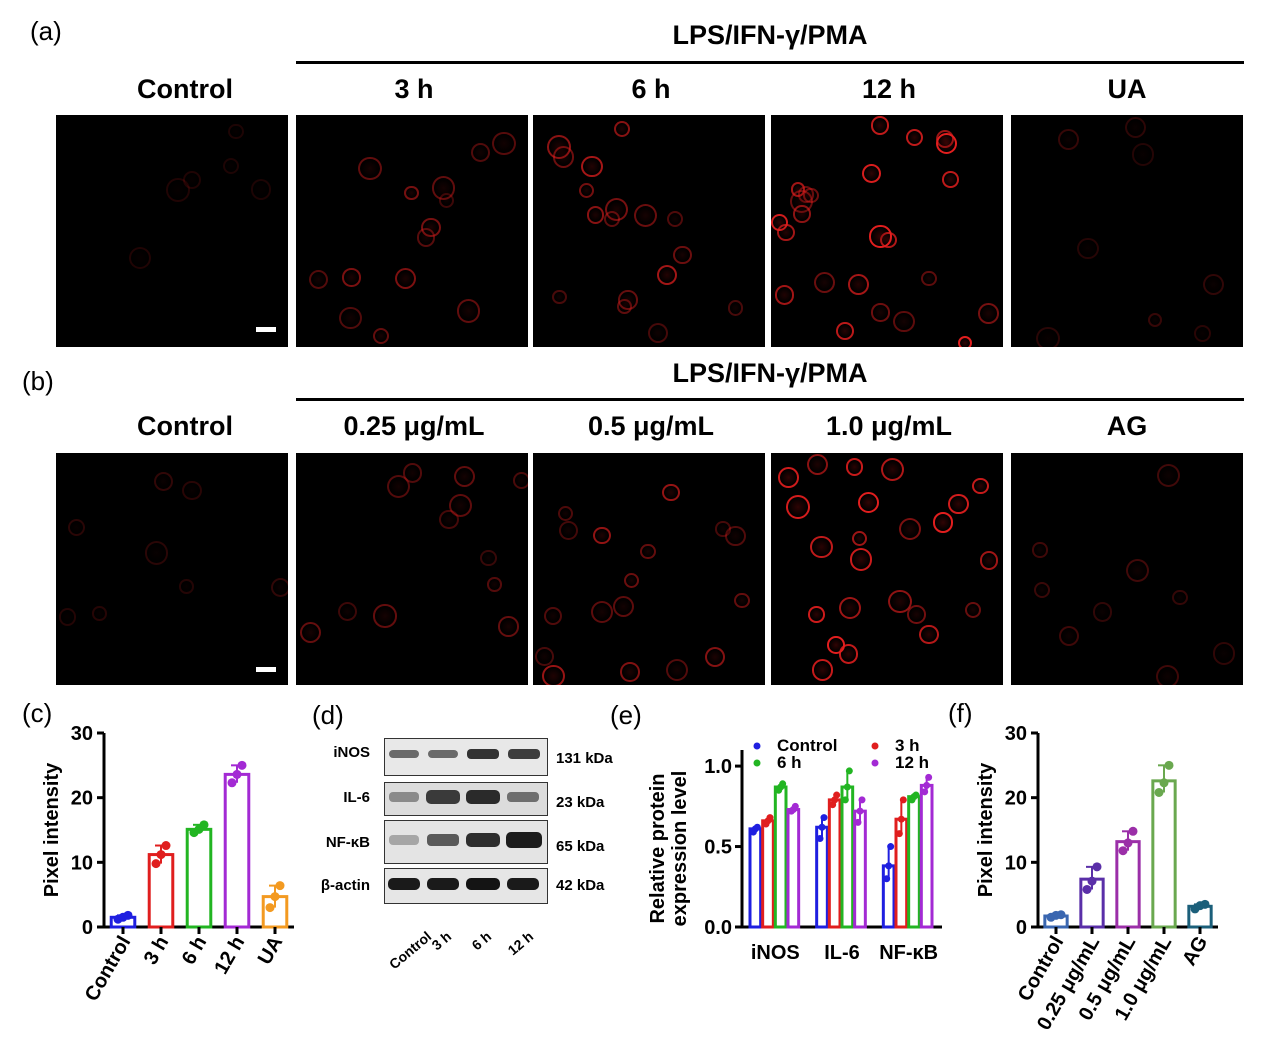 The image size is (1268, 1056). I want to click on x-tick-label: UA, so click(270, 951).